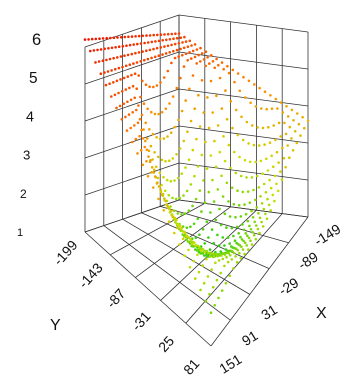  What do you see at coordinates (166, 344) in the screenshot?
I see `y-tick-label: 25` at bounding box center [166, 344].